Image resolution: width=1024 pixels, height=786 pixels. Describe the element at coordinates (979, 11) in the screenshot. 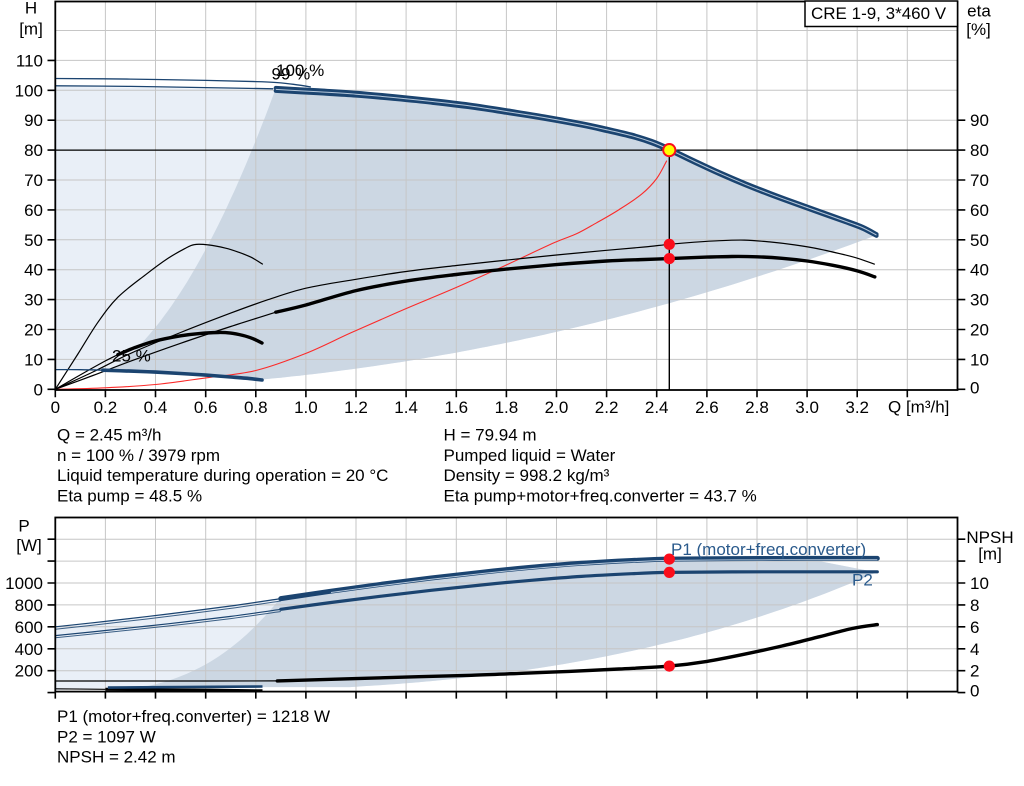

I see `svg-text: eta` at that location.